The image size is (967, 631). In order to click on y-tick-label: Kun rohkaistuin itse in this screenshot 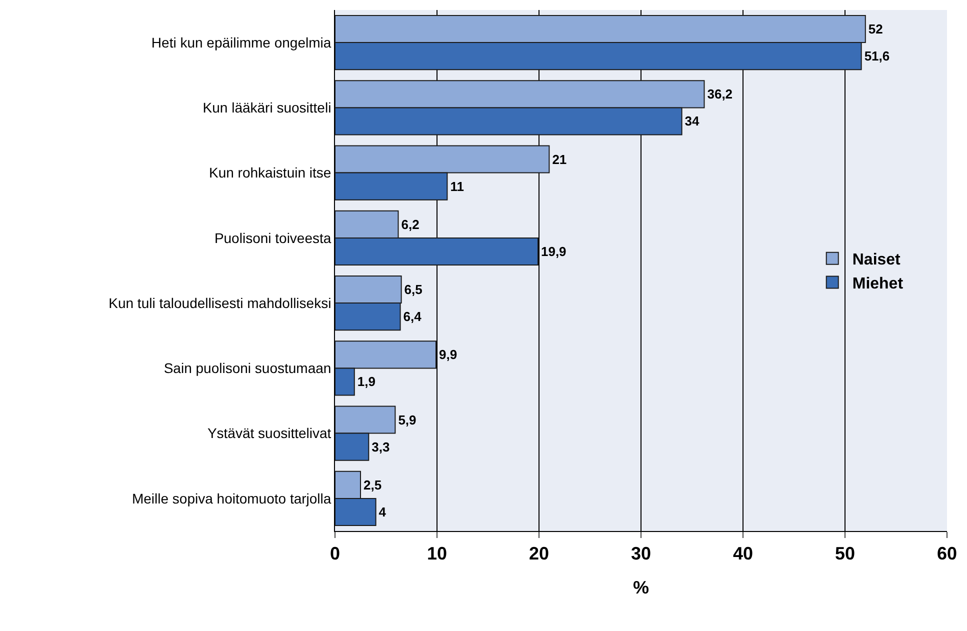, I will do `click(270, 172)`.